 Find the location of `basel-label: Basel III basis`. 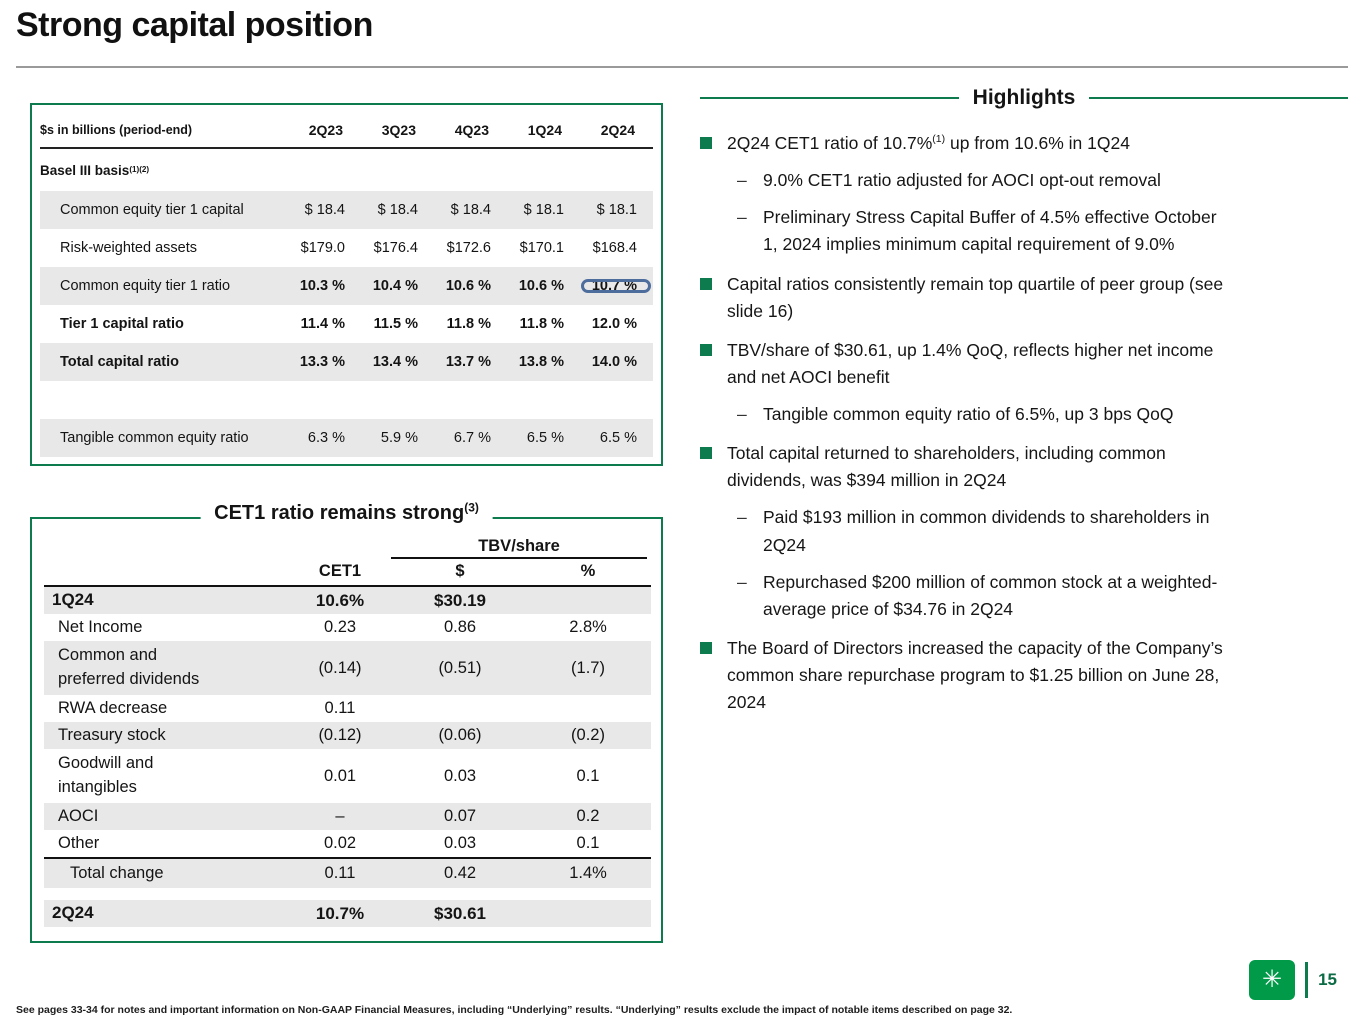

basel-label: Basel III basis is located at coordinates (85, 170).